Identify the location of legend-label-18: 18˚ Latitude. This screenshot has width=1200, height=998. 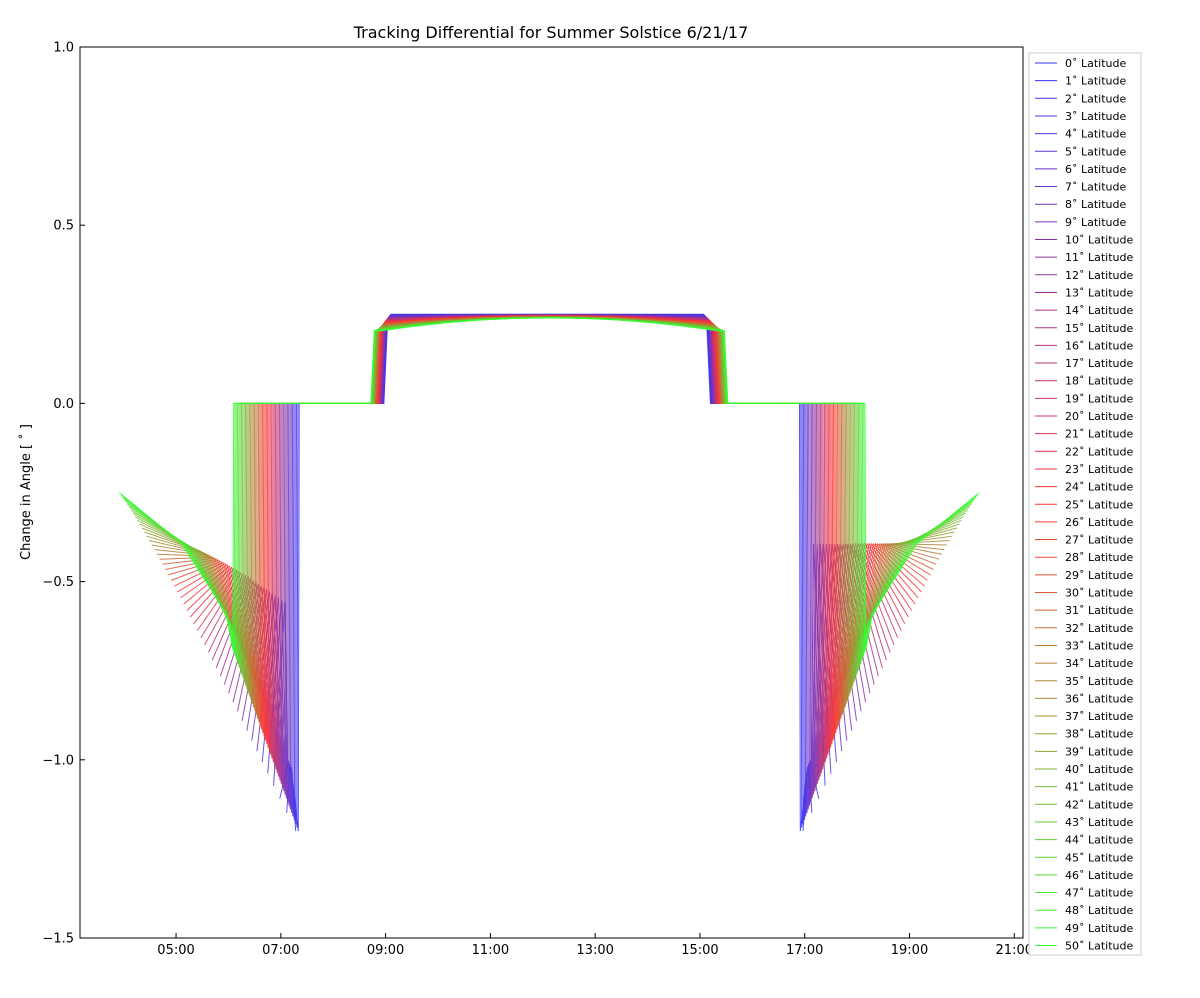
(1099, 381).